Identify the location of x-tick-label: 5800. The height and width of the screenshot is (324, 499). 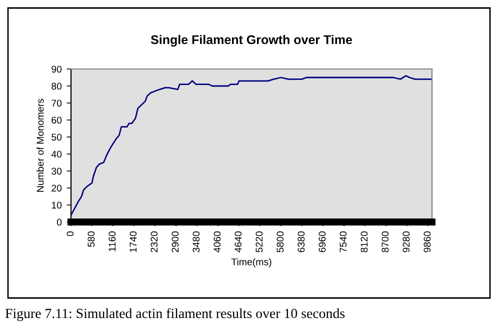
(280, 241).